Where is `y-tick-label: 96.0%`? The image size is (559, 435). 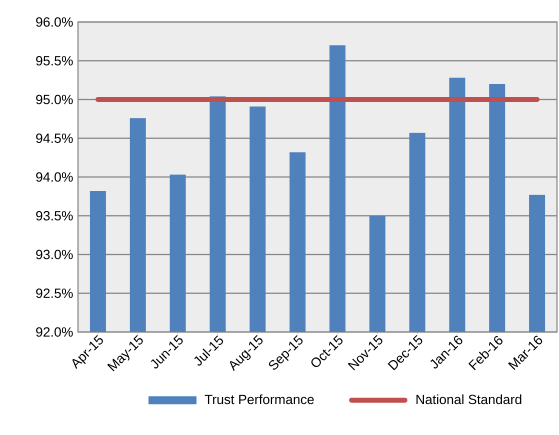 y-tick-label: 96.0% is located at coordinates (54, 22).